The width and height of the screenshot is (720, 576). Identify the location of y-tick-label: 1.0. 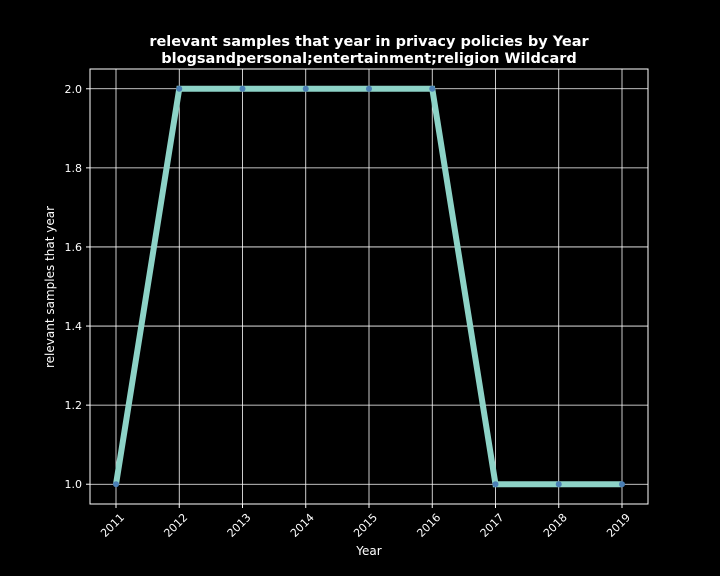
(74, 484).